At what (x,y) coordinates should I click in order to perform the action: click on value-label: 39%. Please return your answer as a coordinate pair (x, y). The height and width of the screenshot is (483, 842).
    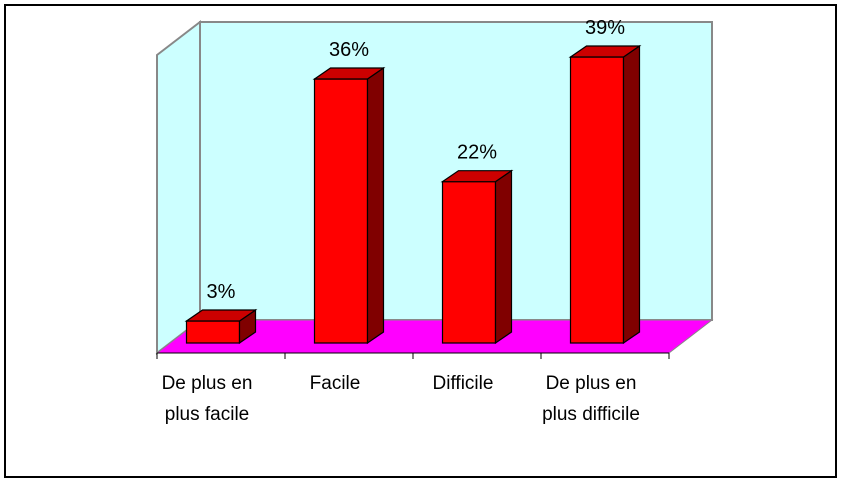
    Looking at the image, I should click on (605, 28).